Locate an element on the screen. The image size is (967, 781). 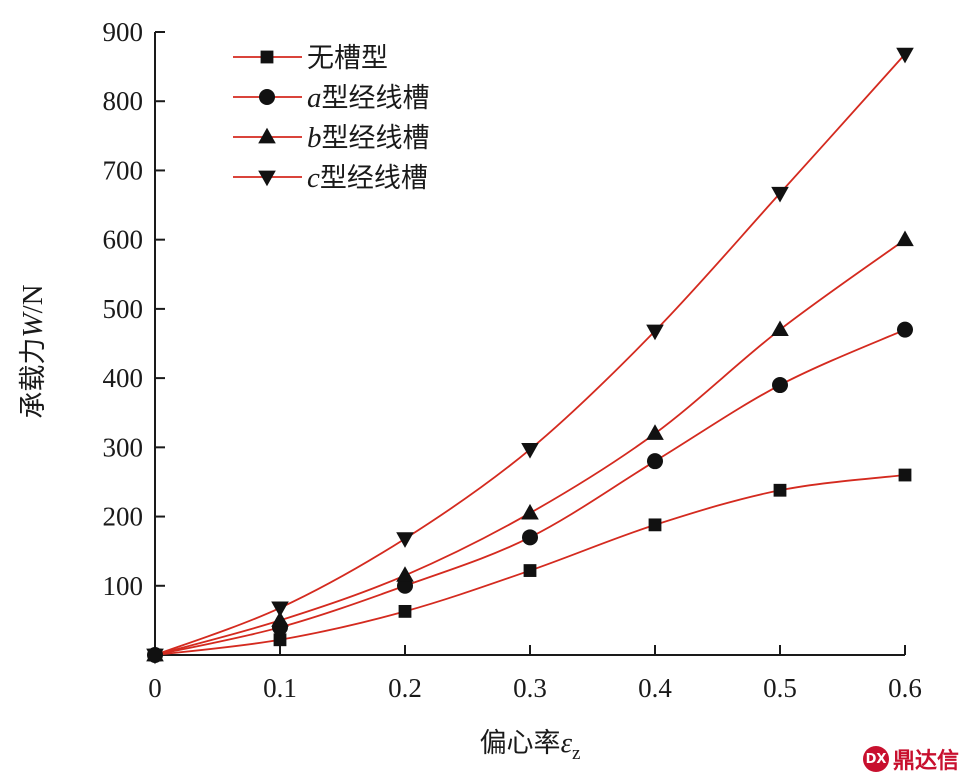
y-tick-label: 900 is located at coordinates (123, 32).